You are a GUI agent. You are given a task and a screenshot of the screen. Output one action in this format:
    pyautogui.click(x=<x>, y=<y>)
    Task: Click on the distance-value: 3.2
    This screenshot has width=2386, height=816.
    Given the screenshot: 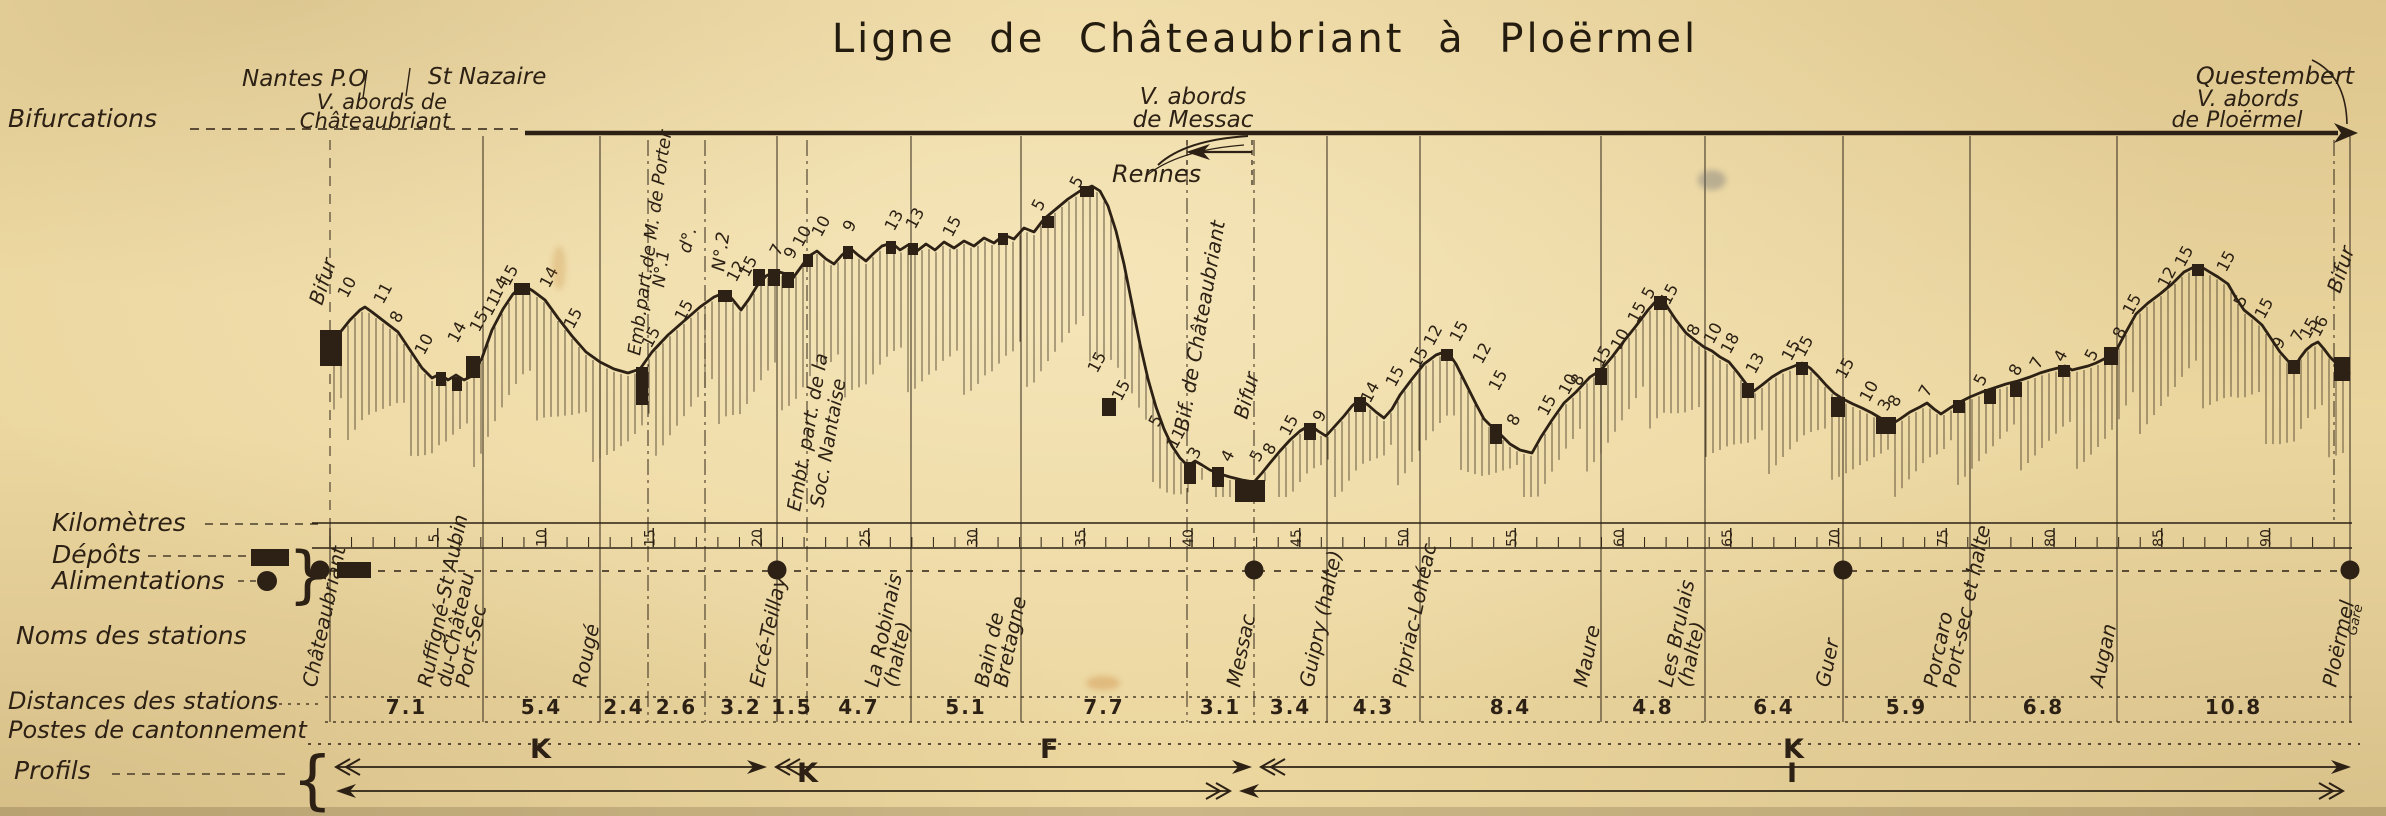 What is the action you would take?
    pyautogui.click(x=740, y=707)
    